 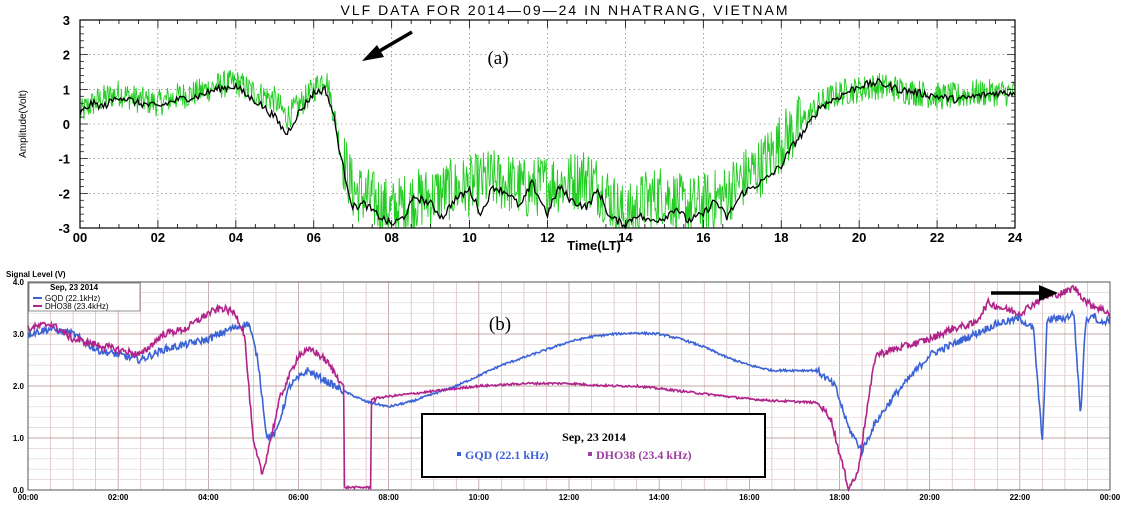 I want to click on panel-a-xtick-label: 14, so click(x=625, y=237).